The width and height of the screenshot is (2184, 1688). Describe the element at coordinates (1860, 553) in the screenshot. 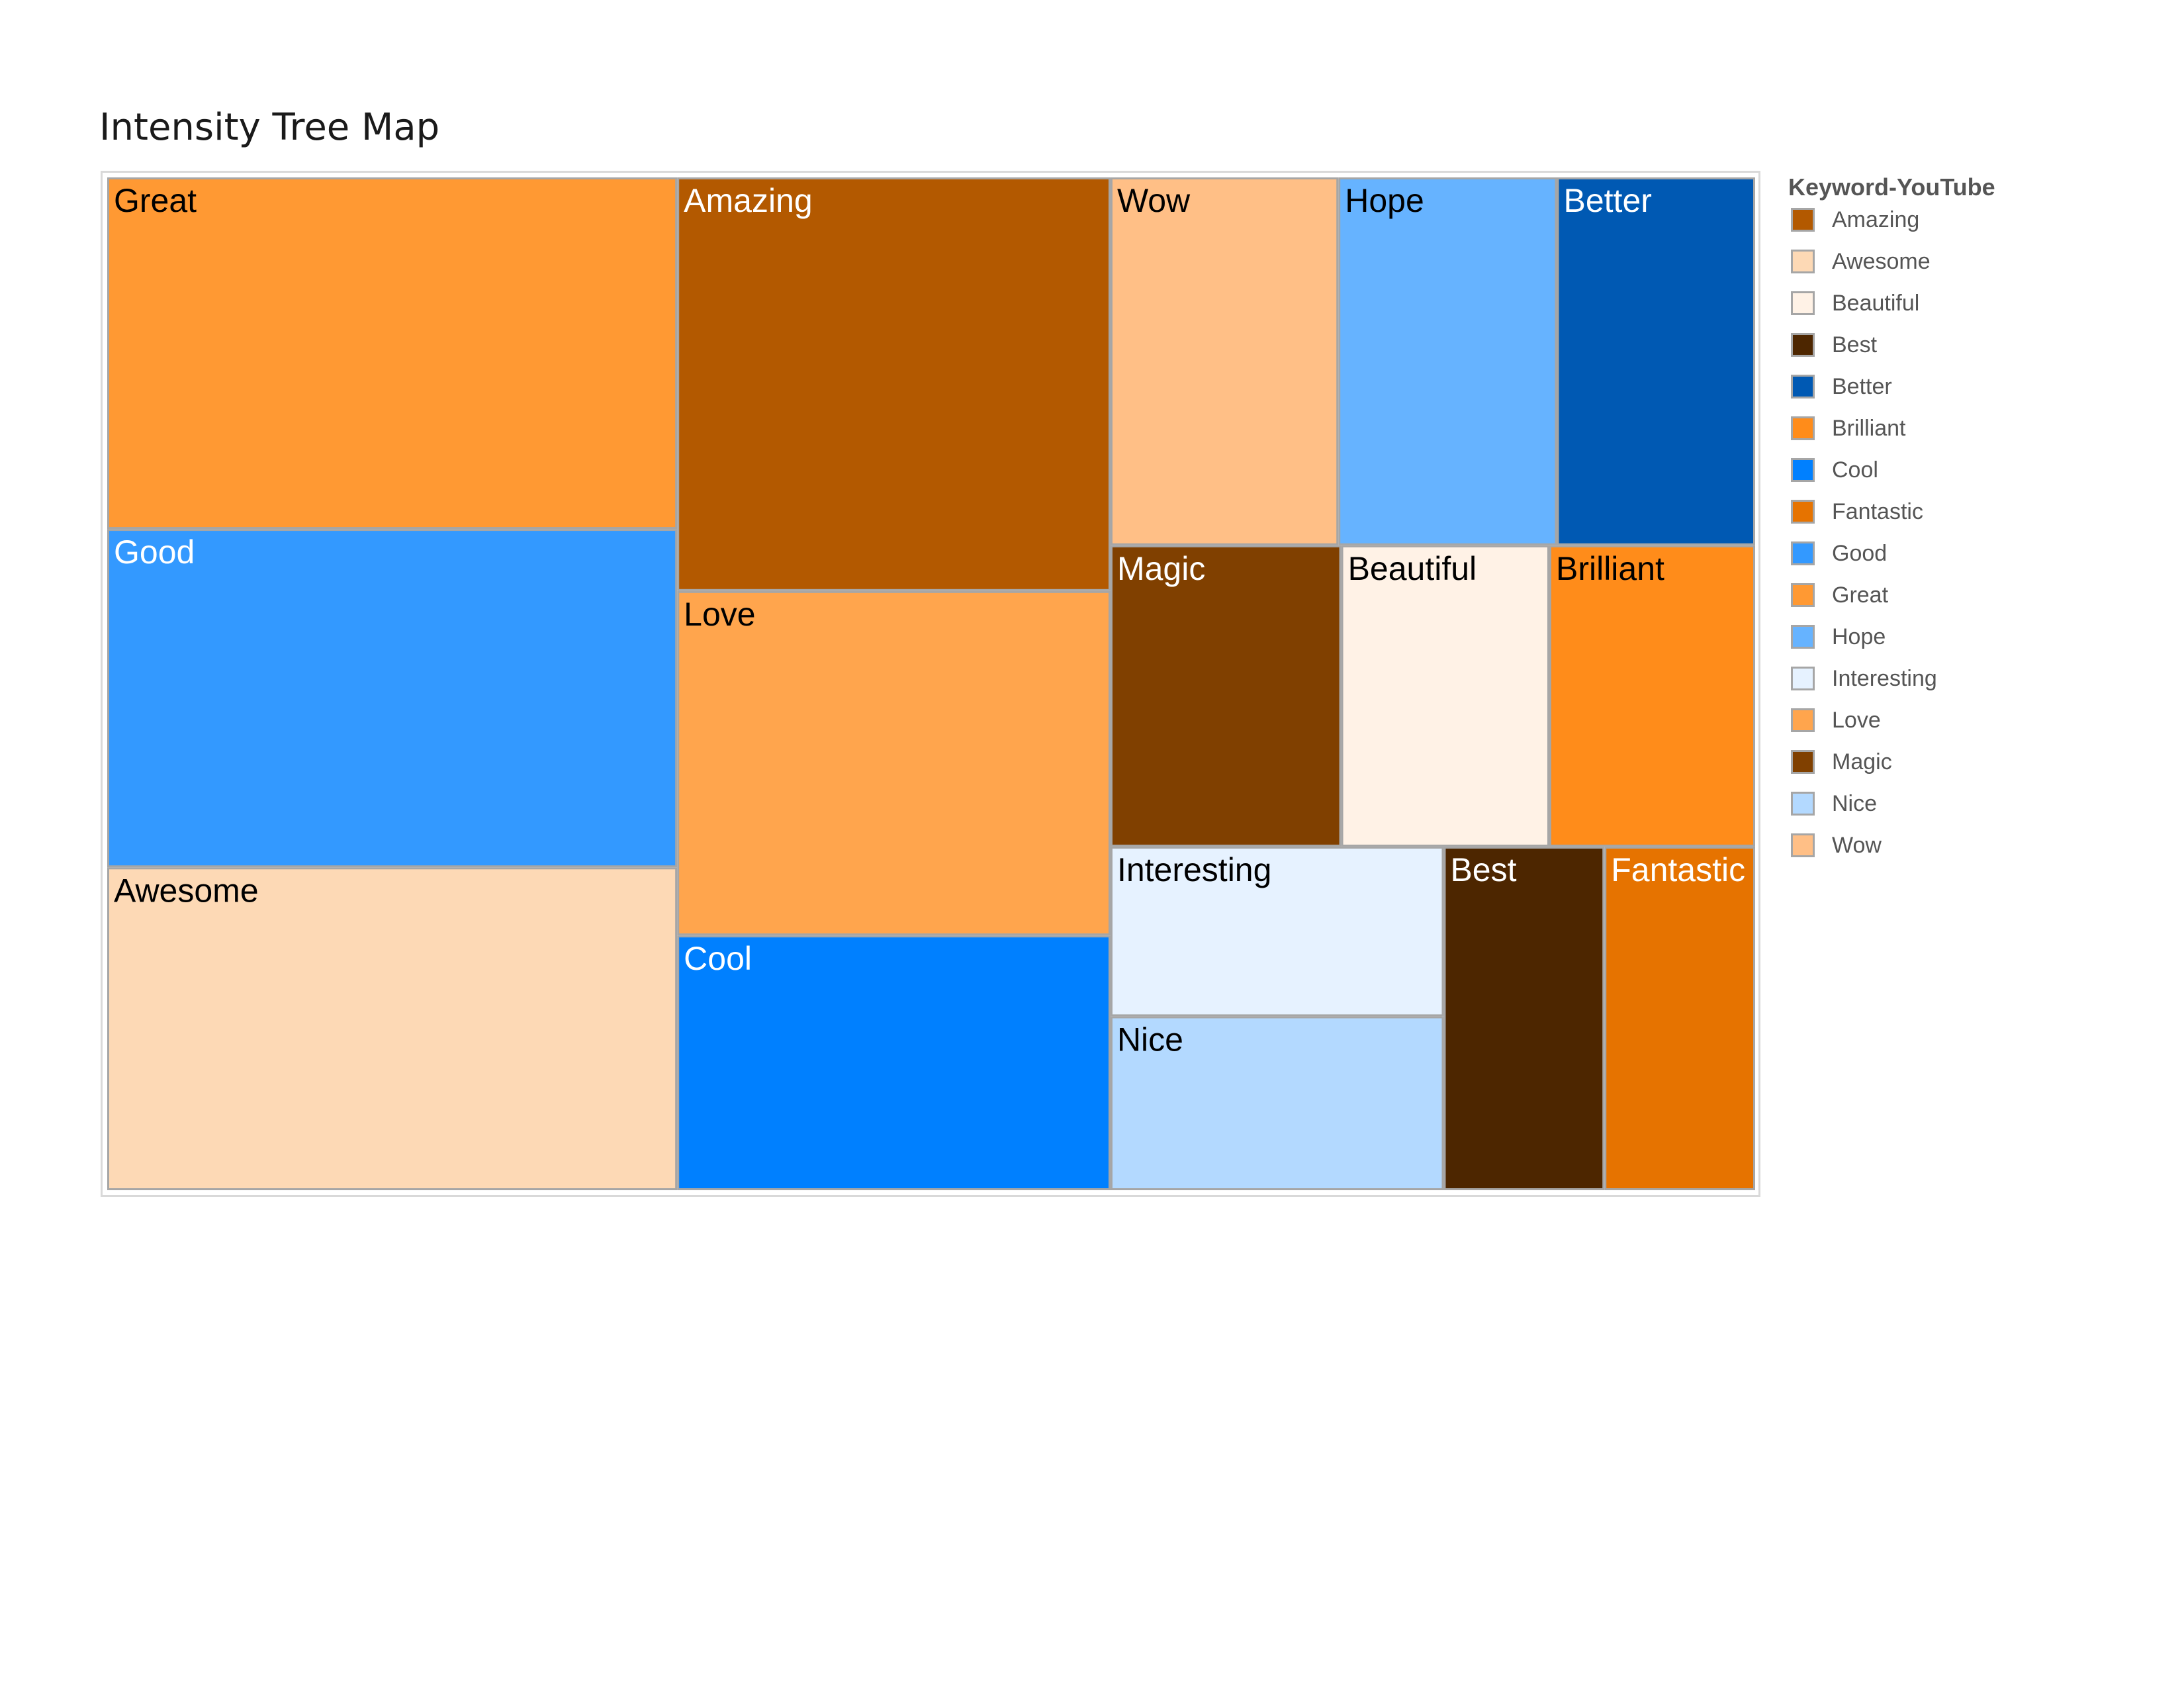

I see `legend-label-good: Good` at that location.